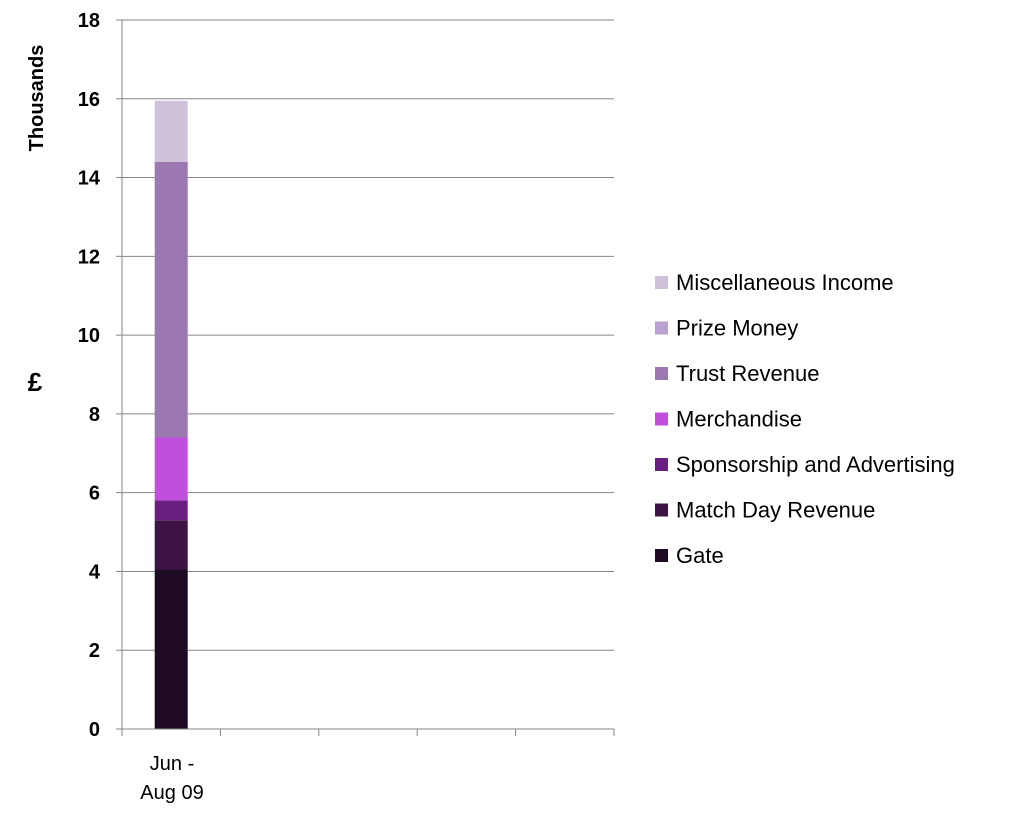 This screenshot has width=1014, height=815. Describe the element at coordinates (35, 382) in the screenshot. I see `y-axis-title: £` at that location.